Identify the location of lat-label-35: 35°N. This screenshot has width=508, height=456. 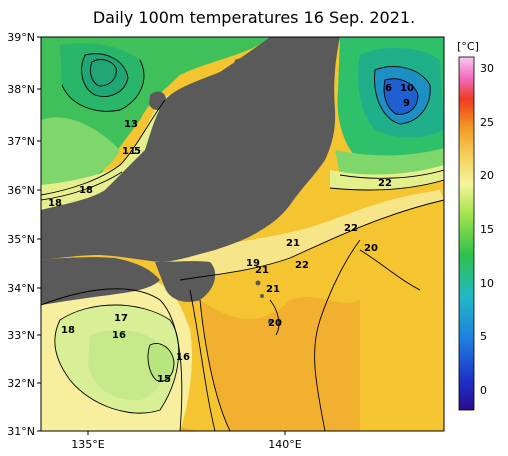
(21, 239).